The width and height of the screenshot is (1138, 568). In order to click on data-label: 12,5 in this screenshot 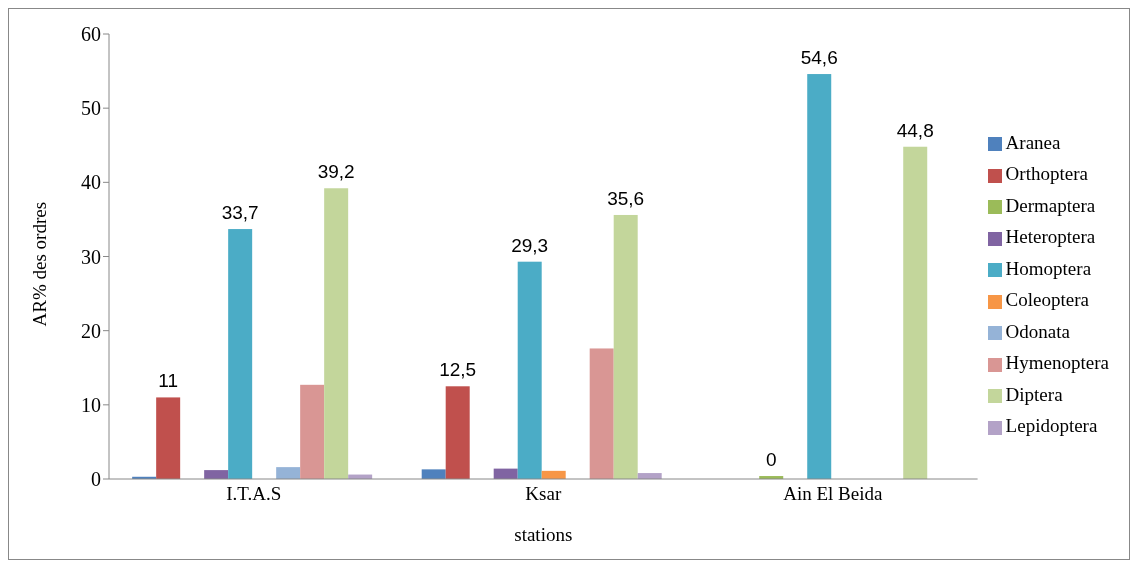, I will do `click(458, 370)`.